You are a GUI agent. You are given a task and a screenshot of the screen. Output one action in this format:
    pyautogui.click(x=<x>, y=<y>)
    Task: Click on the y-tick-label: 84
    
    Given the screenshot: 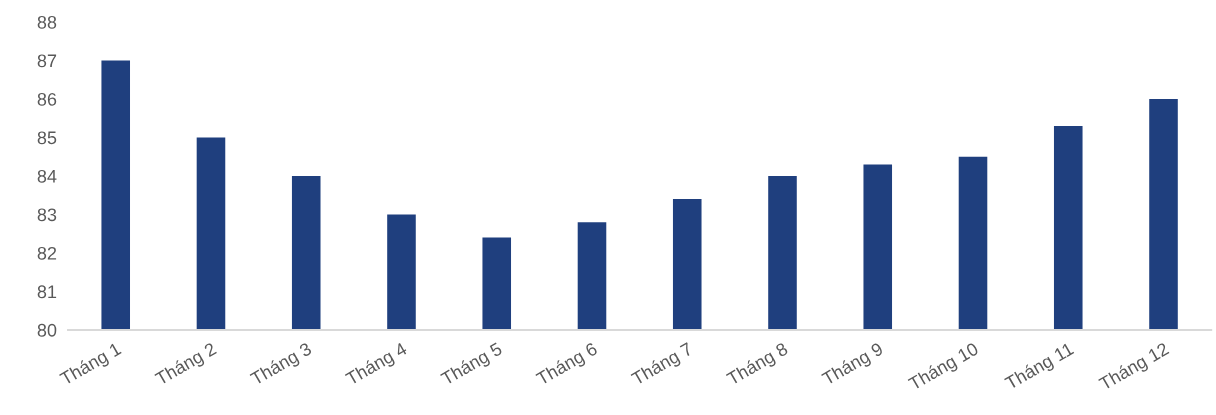 What is the action you would take?
    pyautogui.click(x=47, y=176)
    